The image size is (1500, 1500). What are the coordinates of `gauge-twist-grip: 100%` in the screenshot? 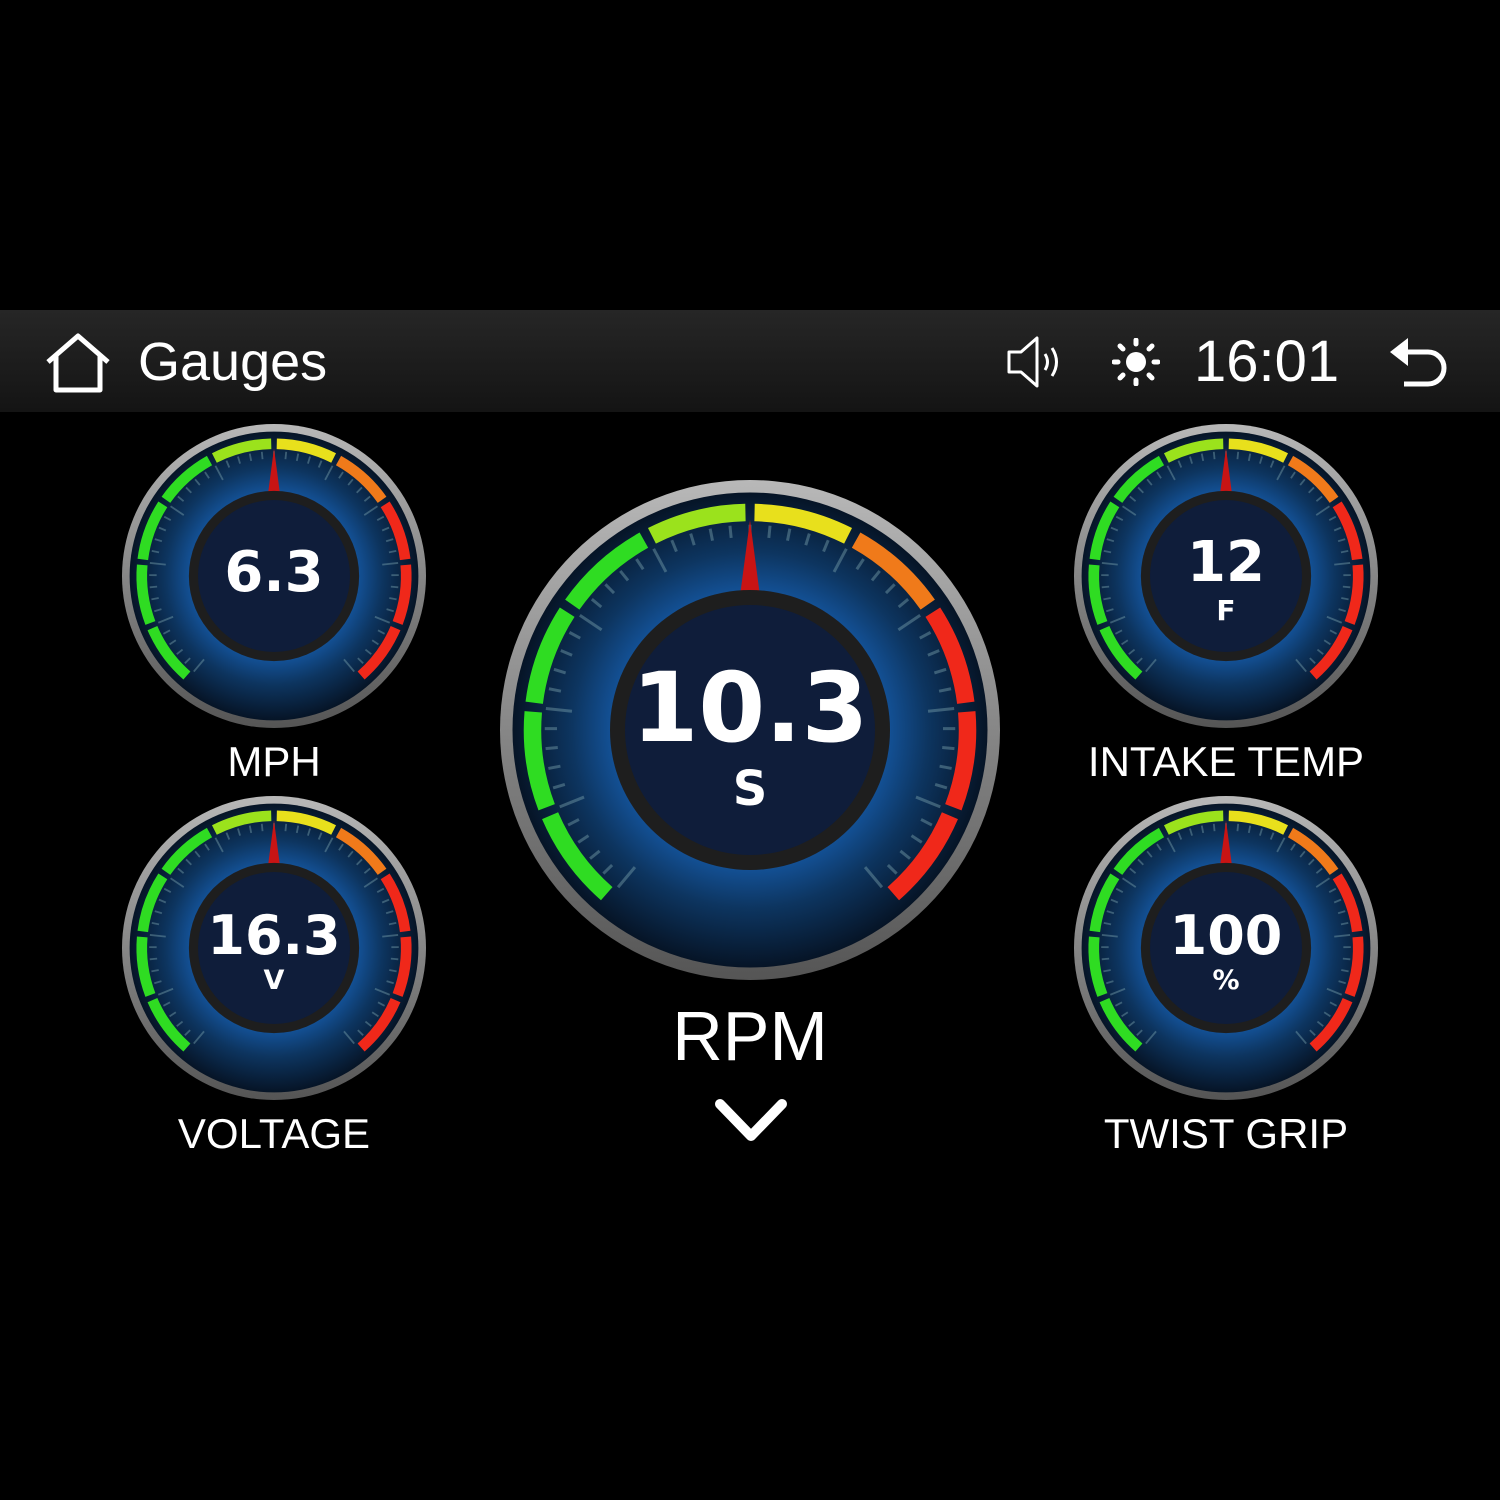 It's located at (1226, 948).